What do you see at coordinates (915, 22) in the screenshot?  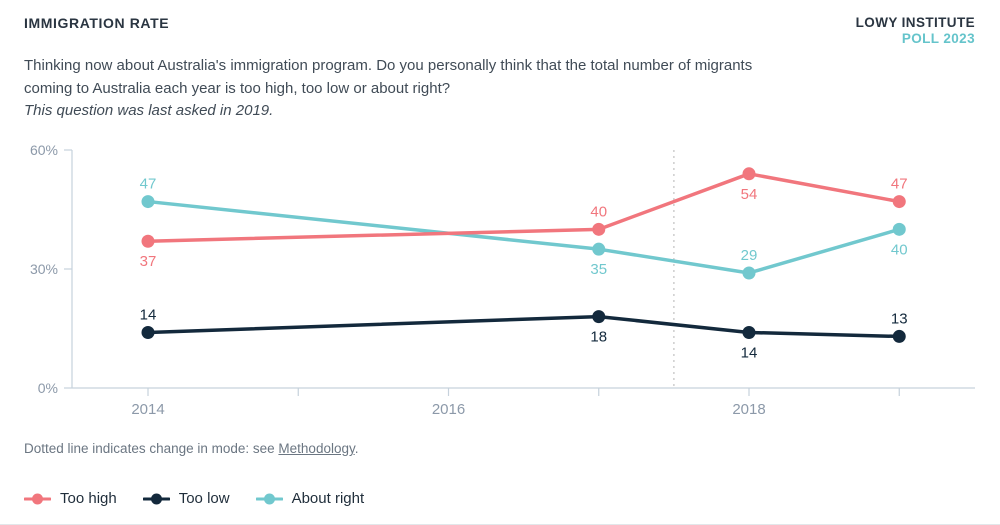 I see `brand-name: LOWY INSTITUTE` at bounding box center [915, 22].